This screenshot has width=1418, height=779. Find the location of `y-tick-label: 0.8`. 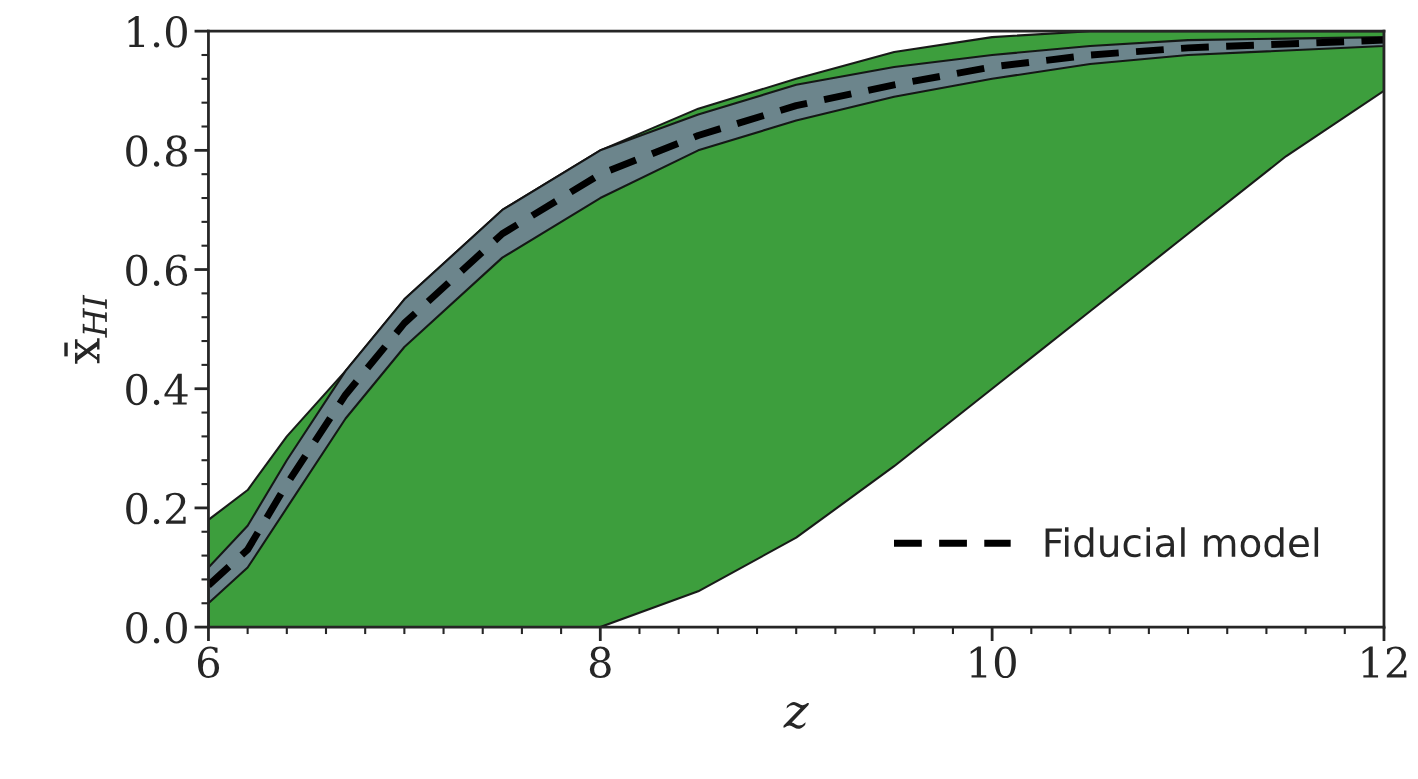

y-tick-label: 0.8 is located at coordinates (156, 151).